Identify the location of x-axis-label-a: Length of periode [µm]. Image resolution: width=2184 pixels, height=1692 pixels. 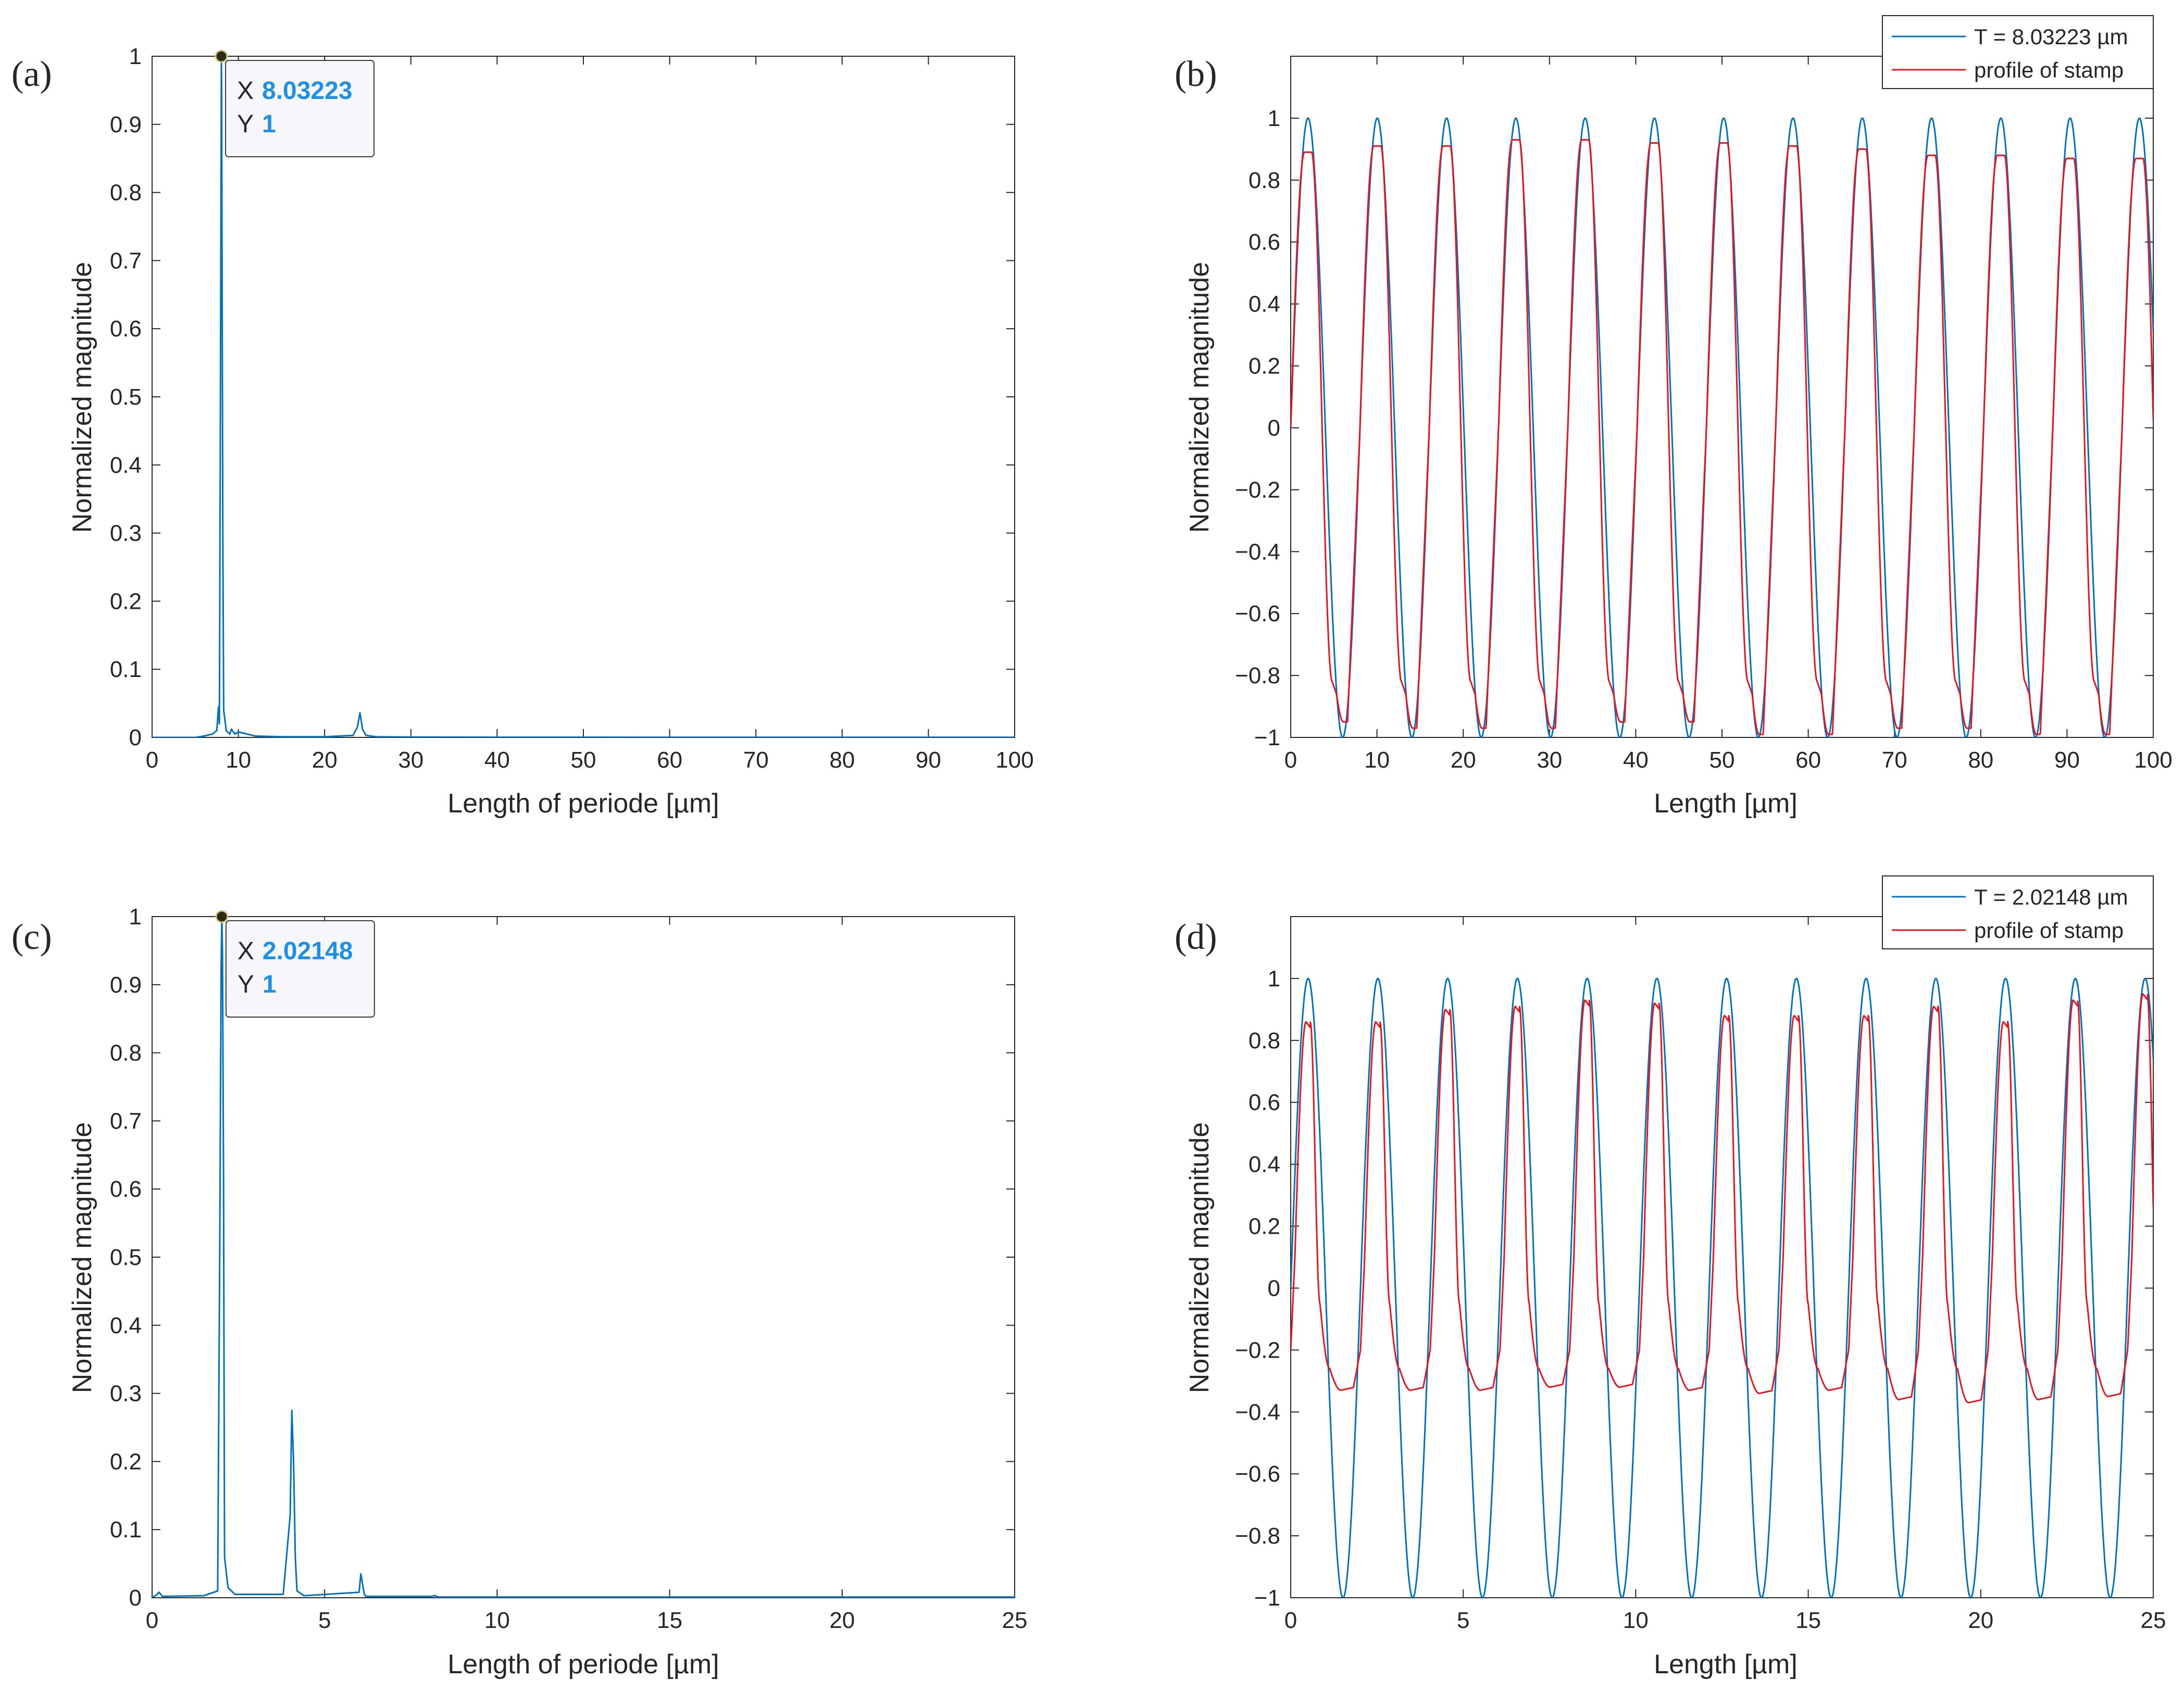
(583, 803).